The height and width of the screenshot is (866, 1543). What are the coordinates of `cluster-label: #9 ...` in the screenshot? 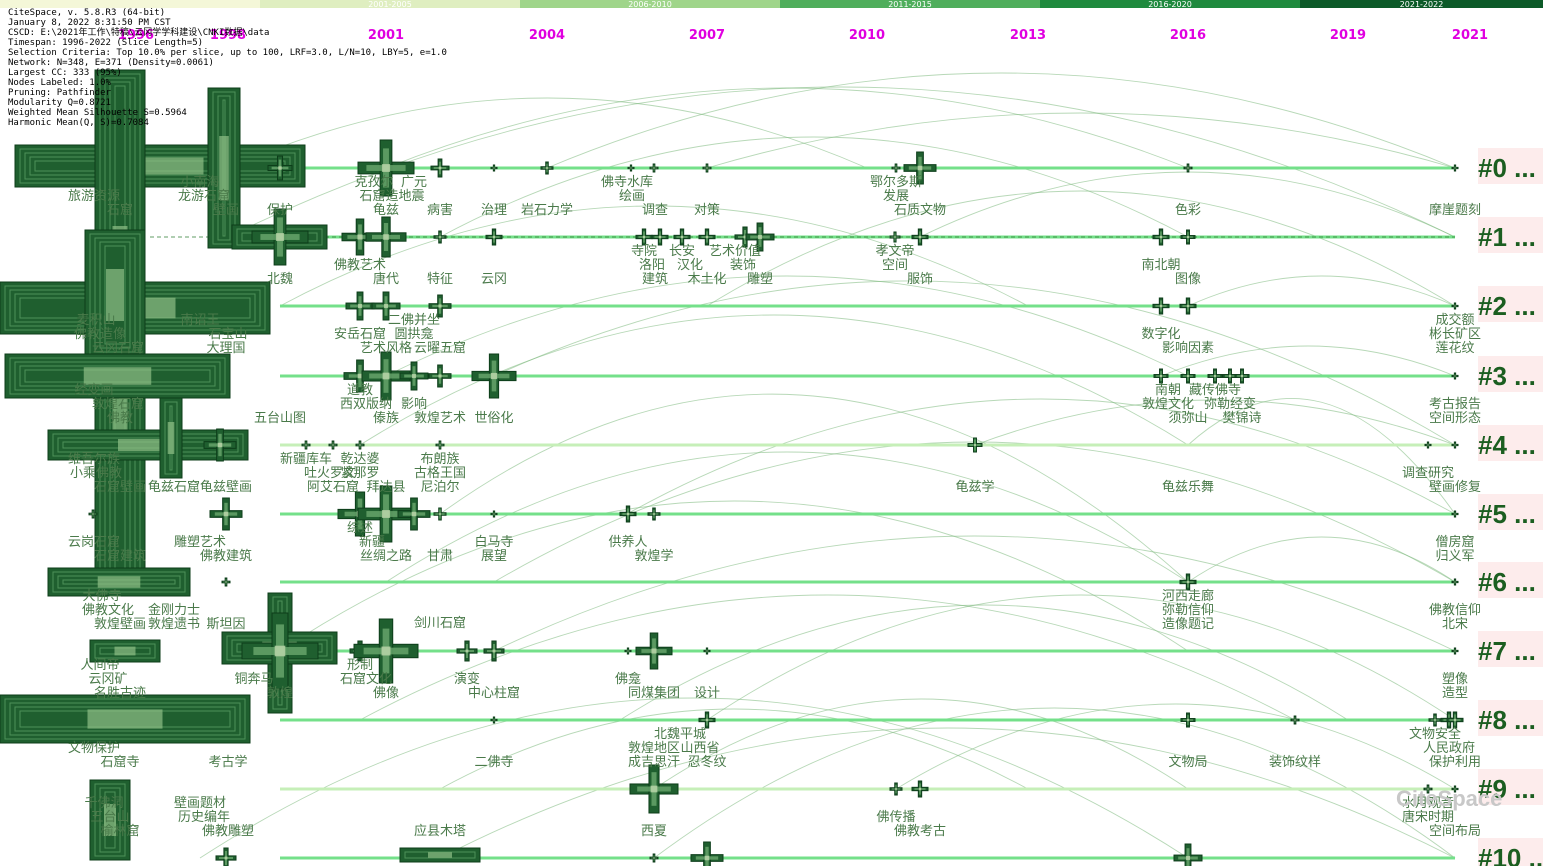 It's located at (1507, 789).